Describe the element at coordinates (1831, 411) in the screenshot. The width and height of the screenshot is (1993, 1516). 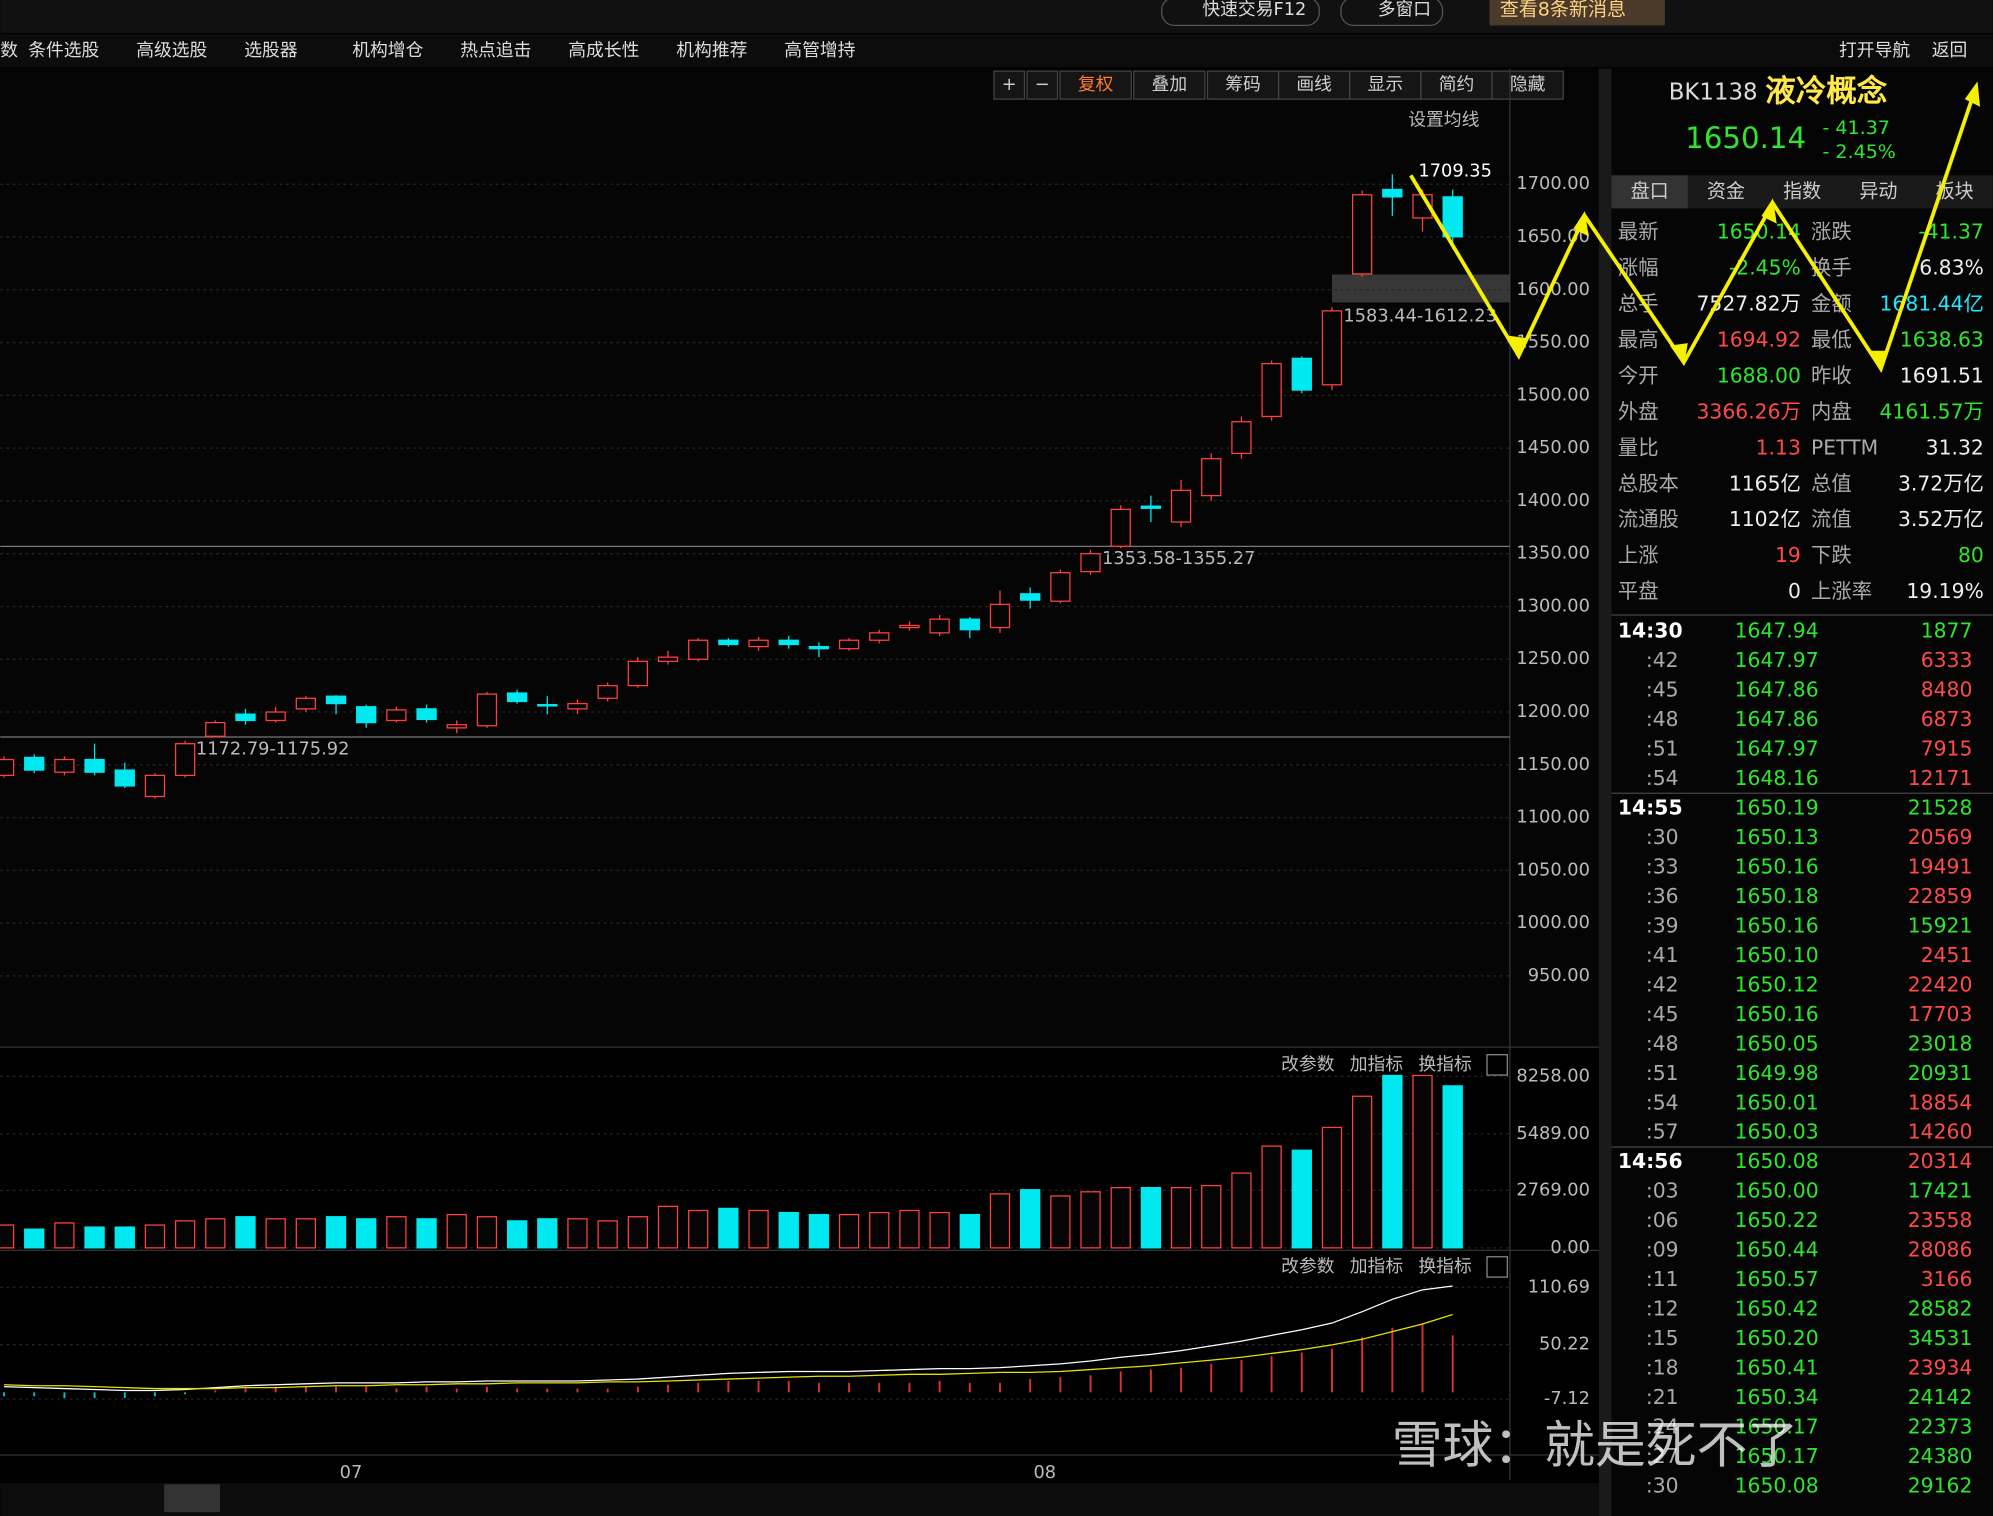
I see `quote-label: 内盘` at that location.